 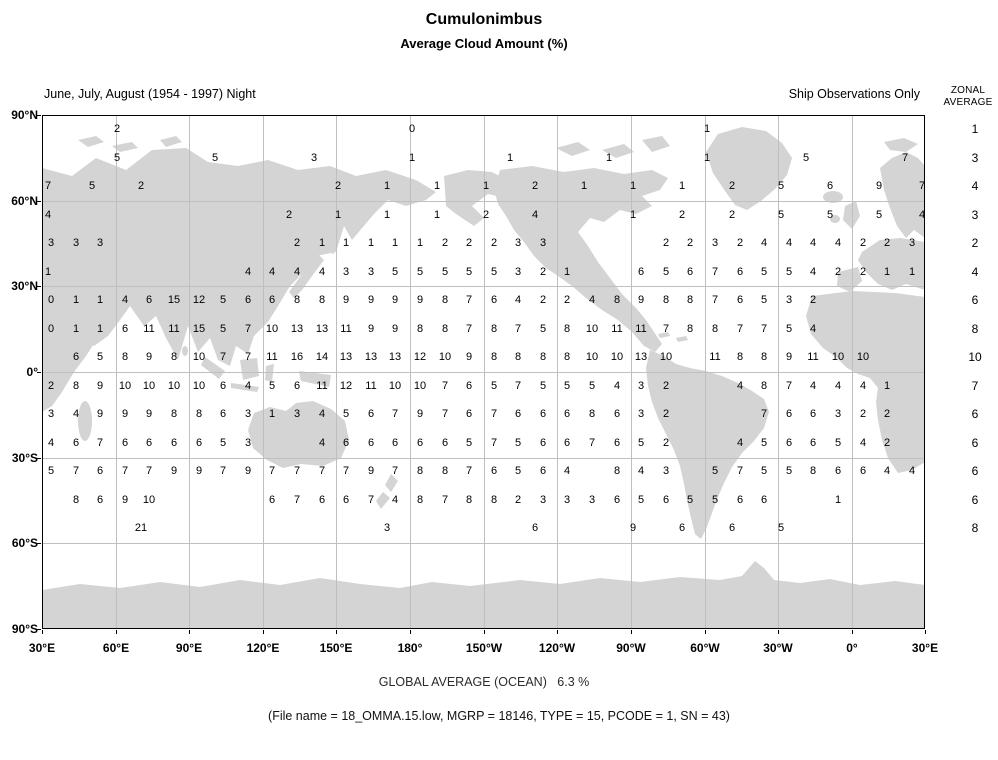 I want to click on landmass-sumatra, so click(x=213, y=368).